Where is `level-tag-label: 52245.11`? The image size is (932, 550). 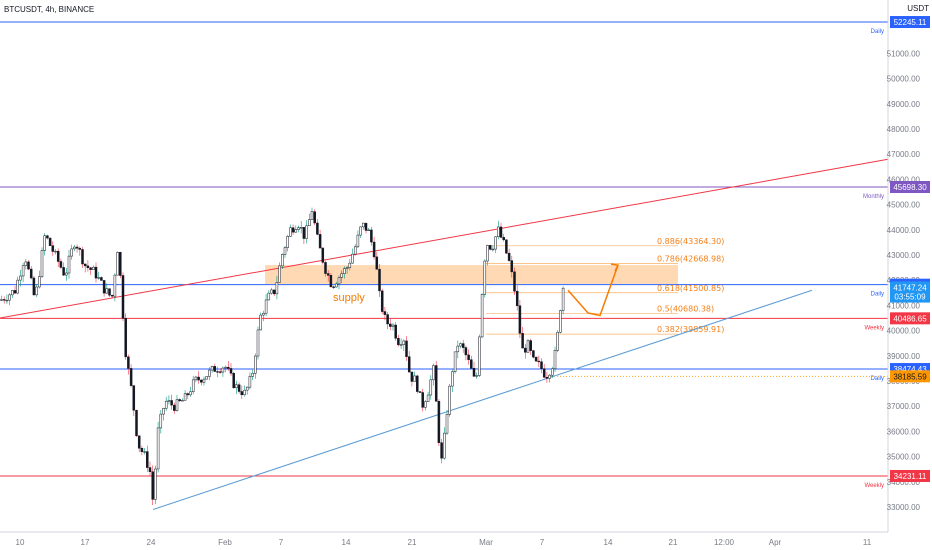 level-tag-label: 52245.11 is located at coordinates (910, 22).